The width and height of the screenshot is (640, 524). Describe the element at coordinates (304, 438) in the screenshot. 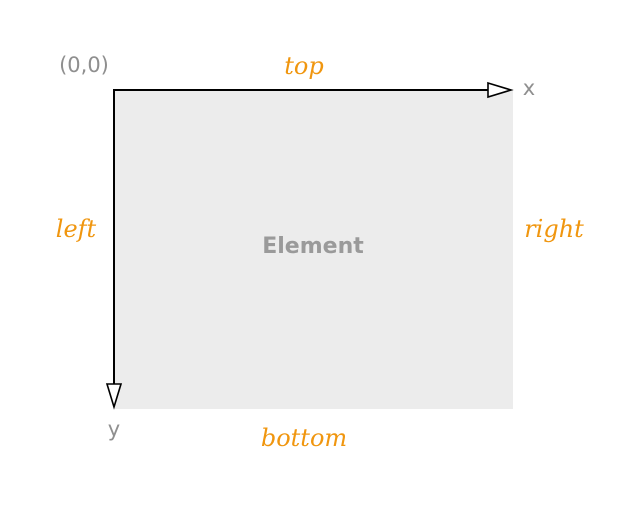

I see `edge-label-bottom: bottom` at that location.